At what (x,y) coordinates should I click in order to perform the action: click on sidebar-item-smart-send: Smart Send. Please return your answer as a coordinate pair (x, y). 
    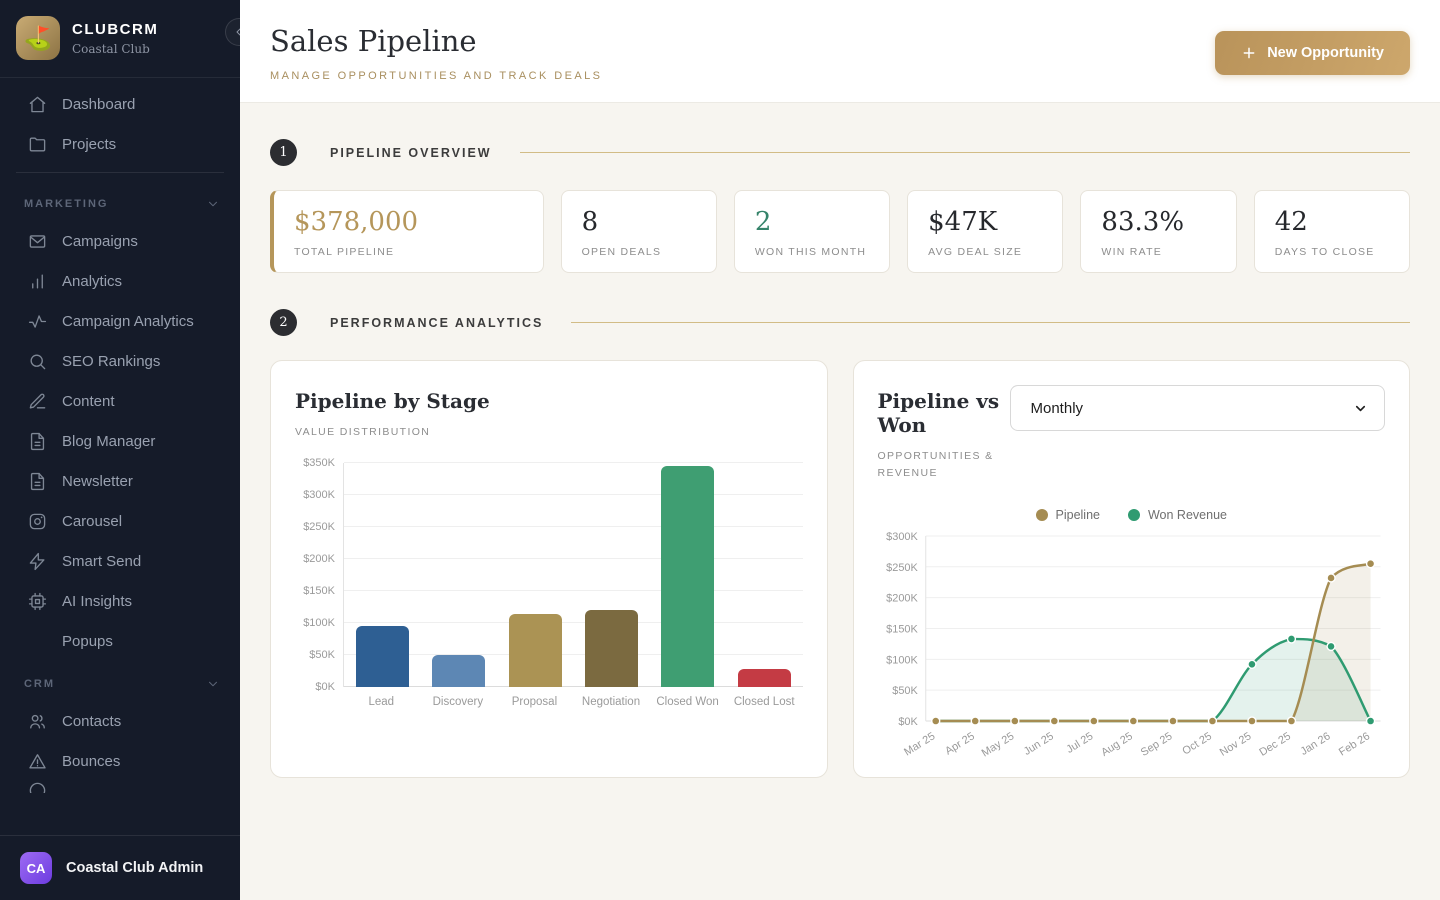
    Looking at the image, I should click on (120, 561).